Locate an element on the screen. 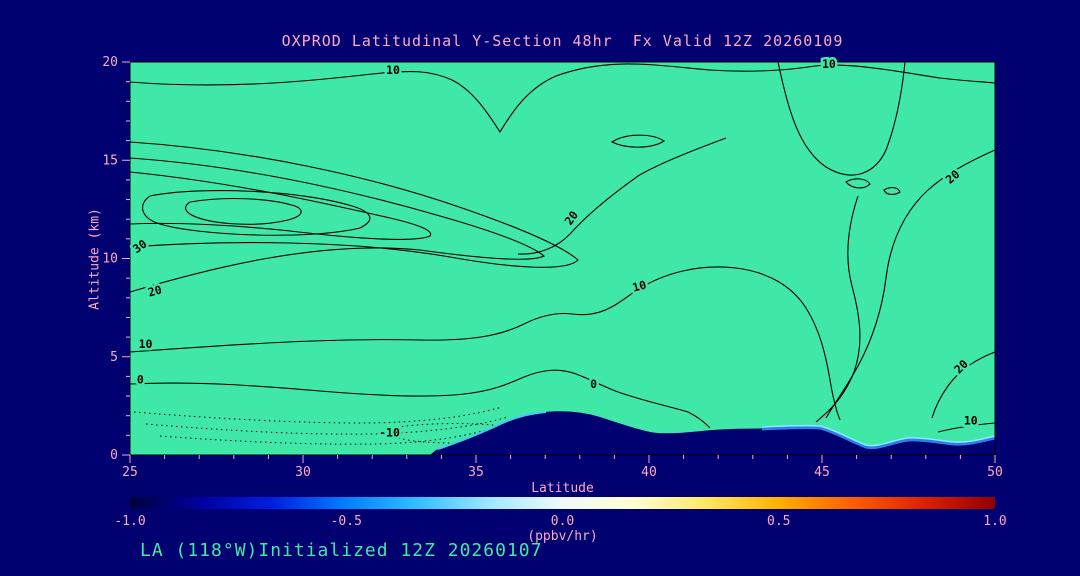 The height and width of the screenshot is (576, 1080). terrain-edge-shading is located at coordinates (716, 430).